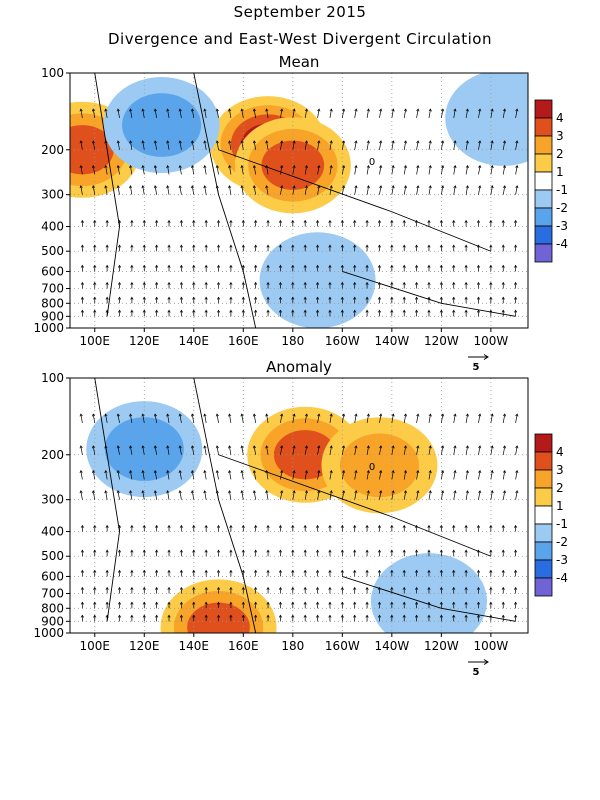  Describe the element at coordinates (300, 12) in the screenshot. I see `chart-title-month: September 2015` at that location.